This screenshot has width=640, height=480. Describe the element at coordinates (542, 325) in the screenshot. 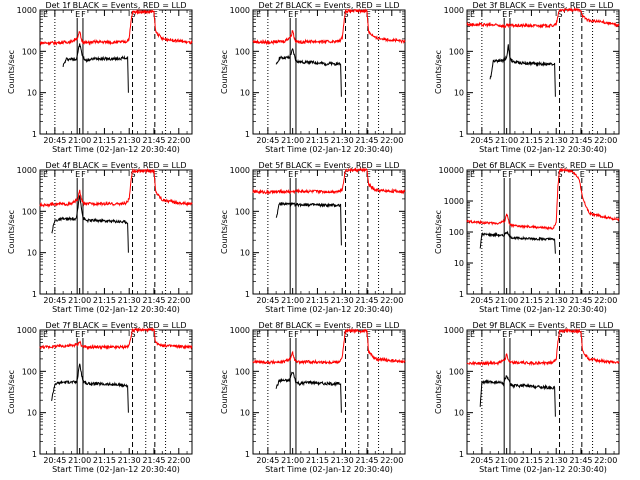

I see `panel-title: Det 9f BLACK = Events, RED = LLD` at that location.